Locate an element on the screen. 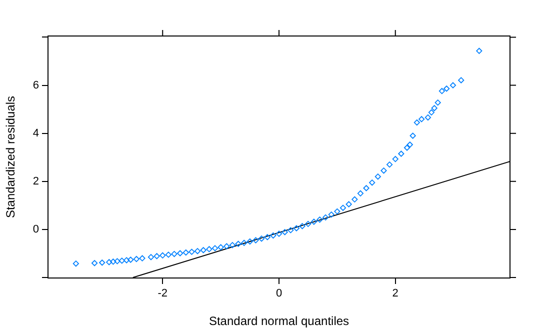 The width and height of the screenshot is (540, 333). y-tick-label: 2 is located at coordinates (35, 181).